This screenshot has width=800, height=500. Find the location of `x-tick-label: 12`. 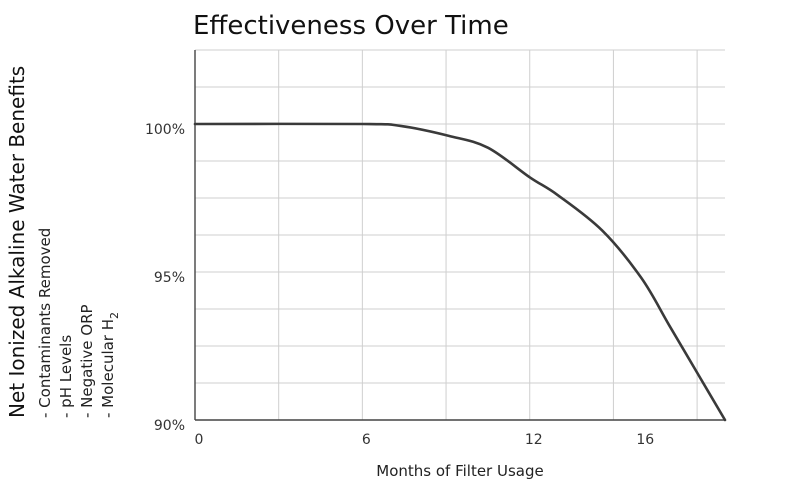

x-tick-label: 12 is located at coordinates (534, 440).